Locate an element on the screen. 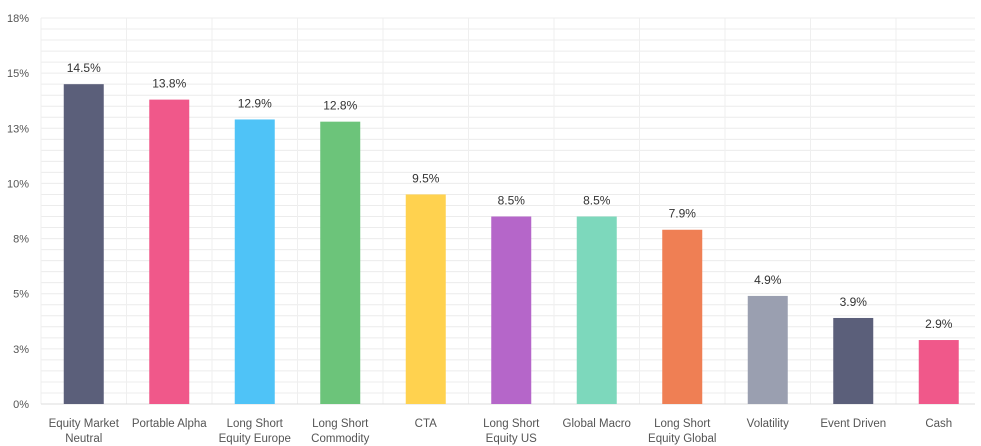  y-tick-label: 10% is located at coordinates (18, 184).